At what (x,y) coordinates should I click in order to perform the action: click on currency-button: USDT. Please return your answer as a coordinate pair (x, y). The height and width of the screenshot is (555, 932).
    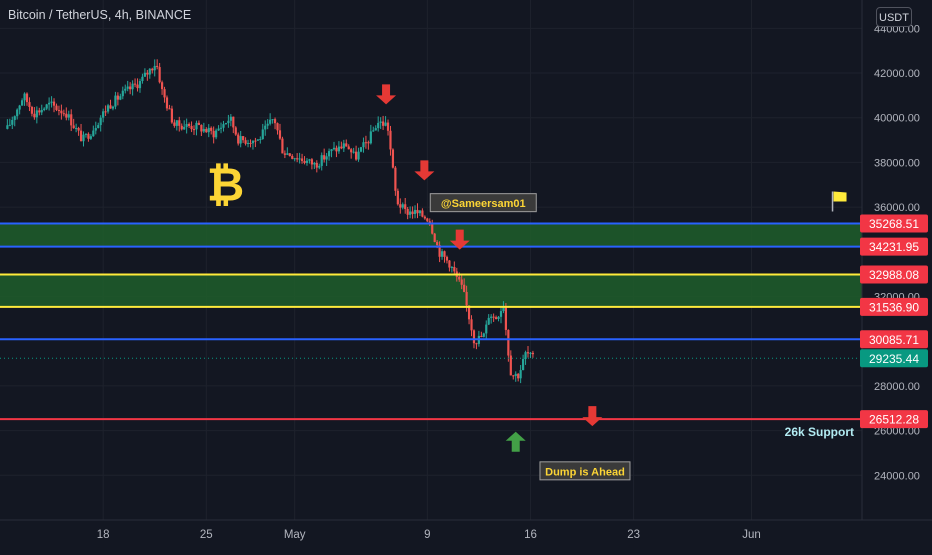
    Looking at the image, I should click on (894, 17).